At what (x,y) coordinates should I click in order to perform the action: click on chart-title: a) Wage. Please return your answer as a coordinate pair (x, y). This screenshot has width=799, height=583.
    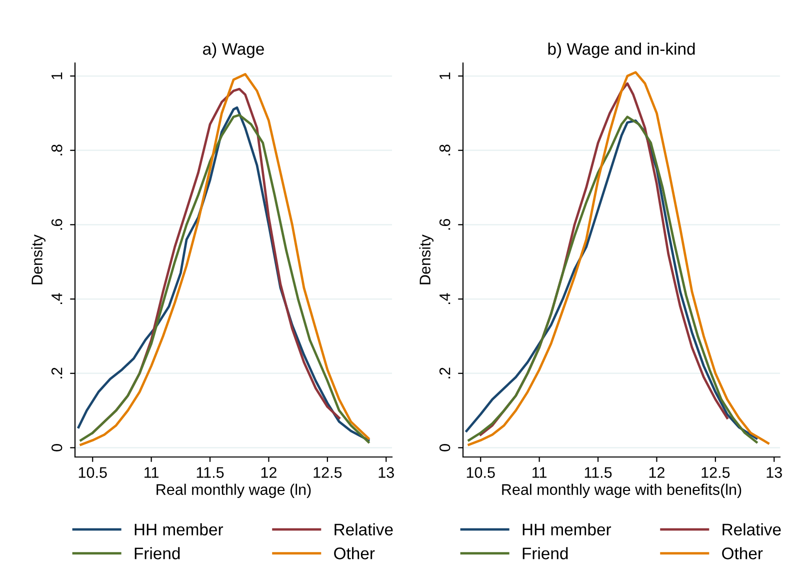
    Looking at the image, I should click on (233, 50).